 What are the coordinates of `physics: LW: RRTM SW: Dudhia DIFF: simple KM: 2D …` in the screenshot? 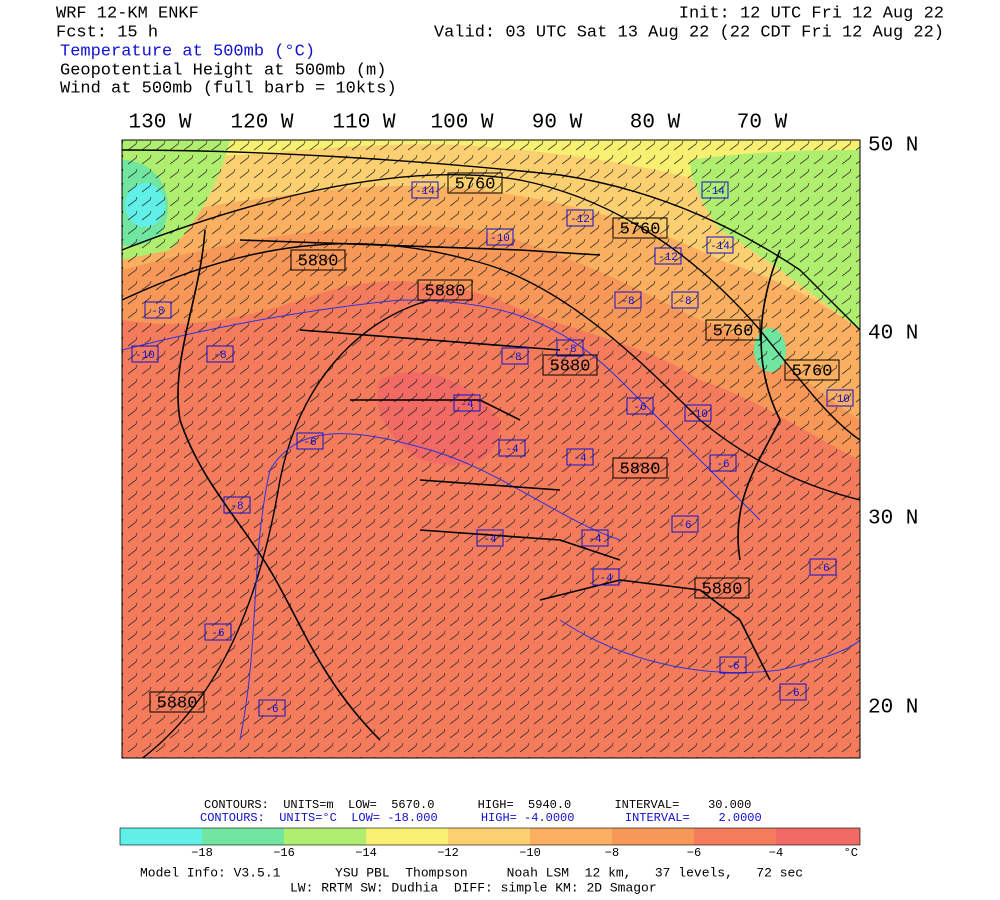 It's located at (473, 887).